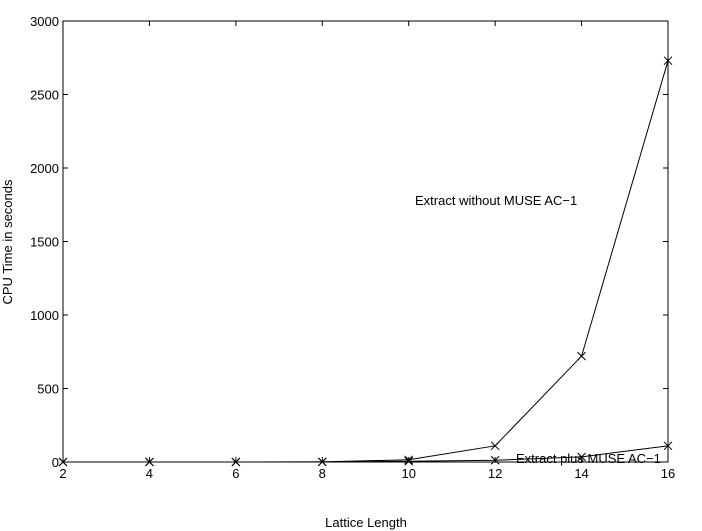 The image size is (702, 531). Describe the element at coordinates (62, 473) in the screenshot. I see `x-tick-label: 2` at that location.